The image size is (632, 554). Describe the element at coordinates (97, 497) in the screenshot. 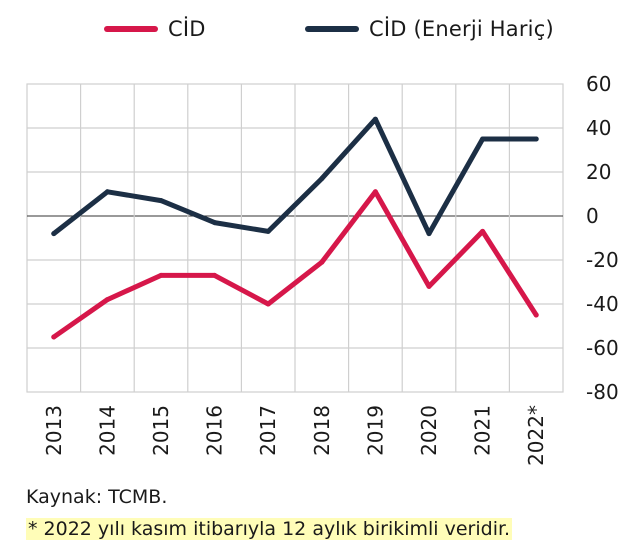

I see `source-note: Kaynak: TCMB.` at that location.